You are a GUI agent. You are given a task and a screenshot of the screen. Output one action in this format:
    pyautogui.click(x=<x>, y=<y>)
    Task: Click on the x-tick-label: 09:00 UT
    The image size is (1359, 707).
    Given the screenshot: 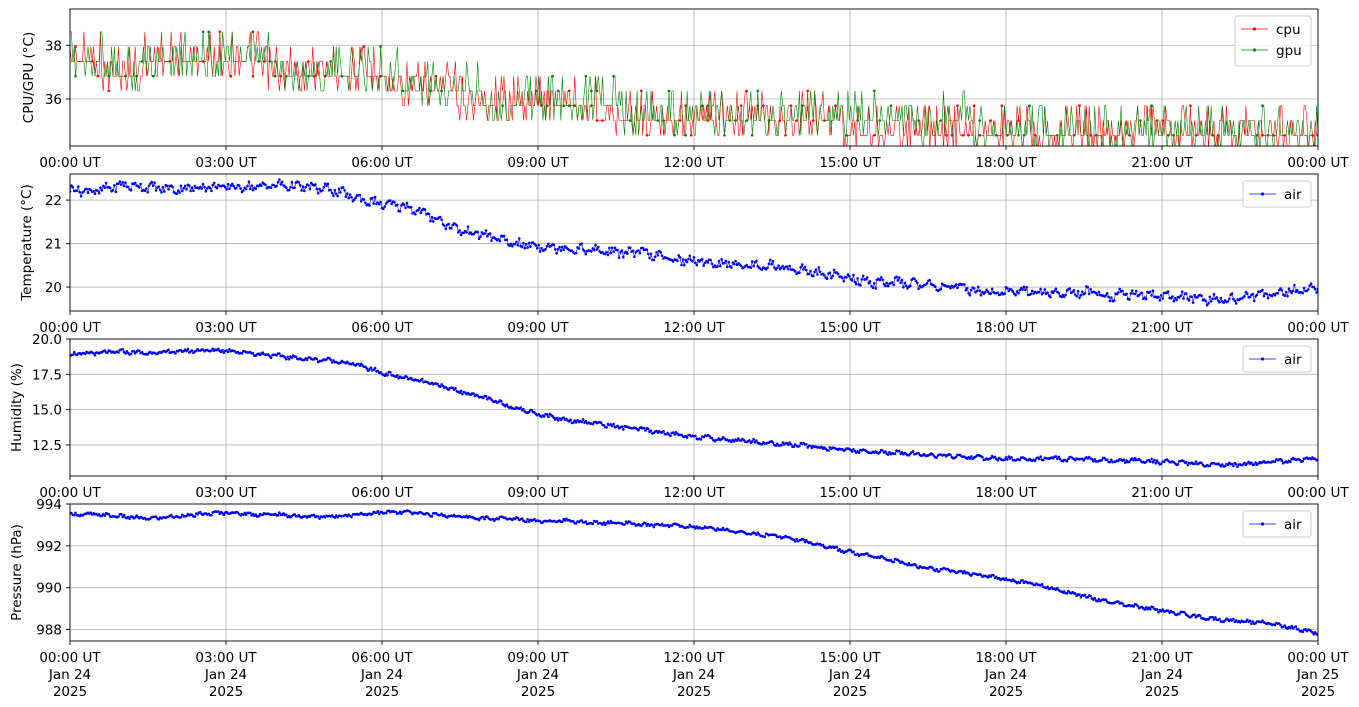 What is the action you would take?
    pyautogui.click(x=538, y=328)
    